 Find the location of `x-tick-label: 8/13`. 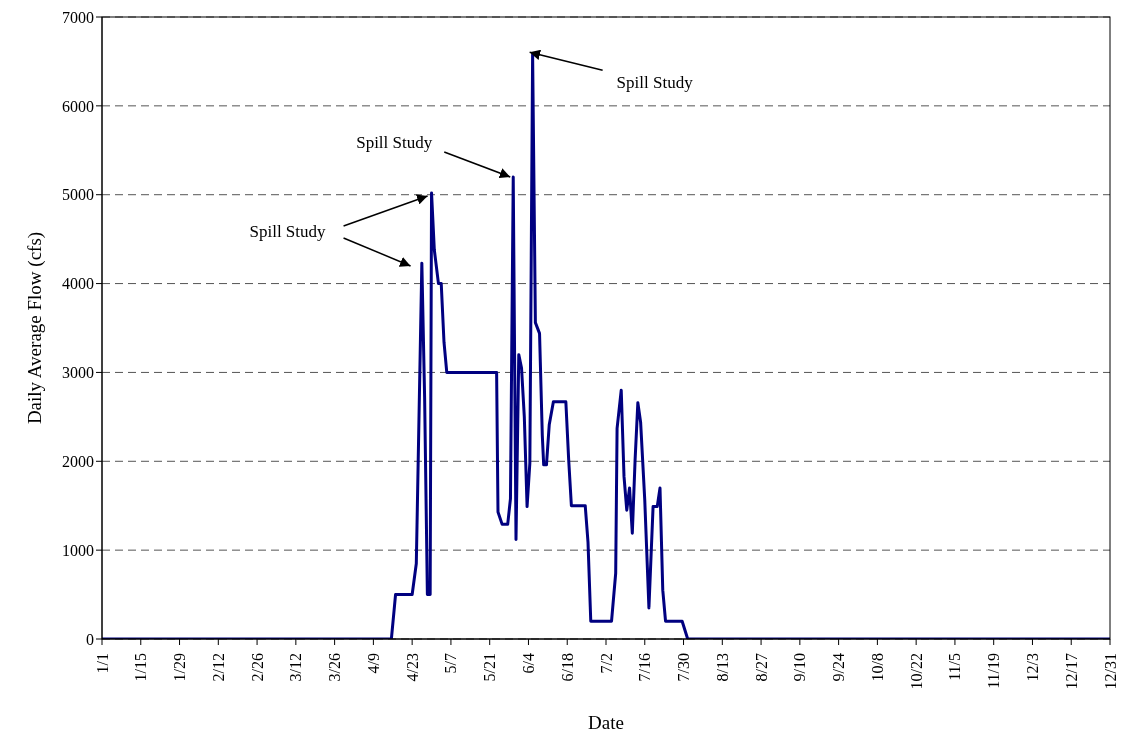

x-tick-label: 8/13 is located at coordinates (722, 667).